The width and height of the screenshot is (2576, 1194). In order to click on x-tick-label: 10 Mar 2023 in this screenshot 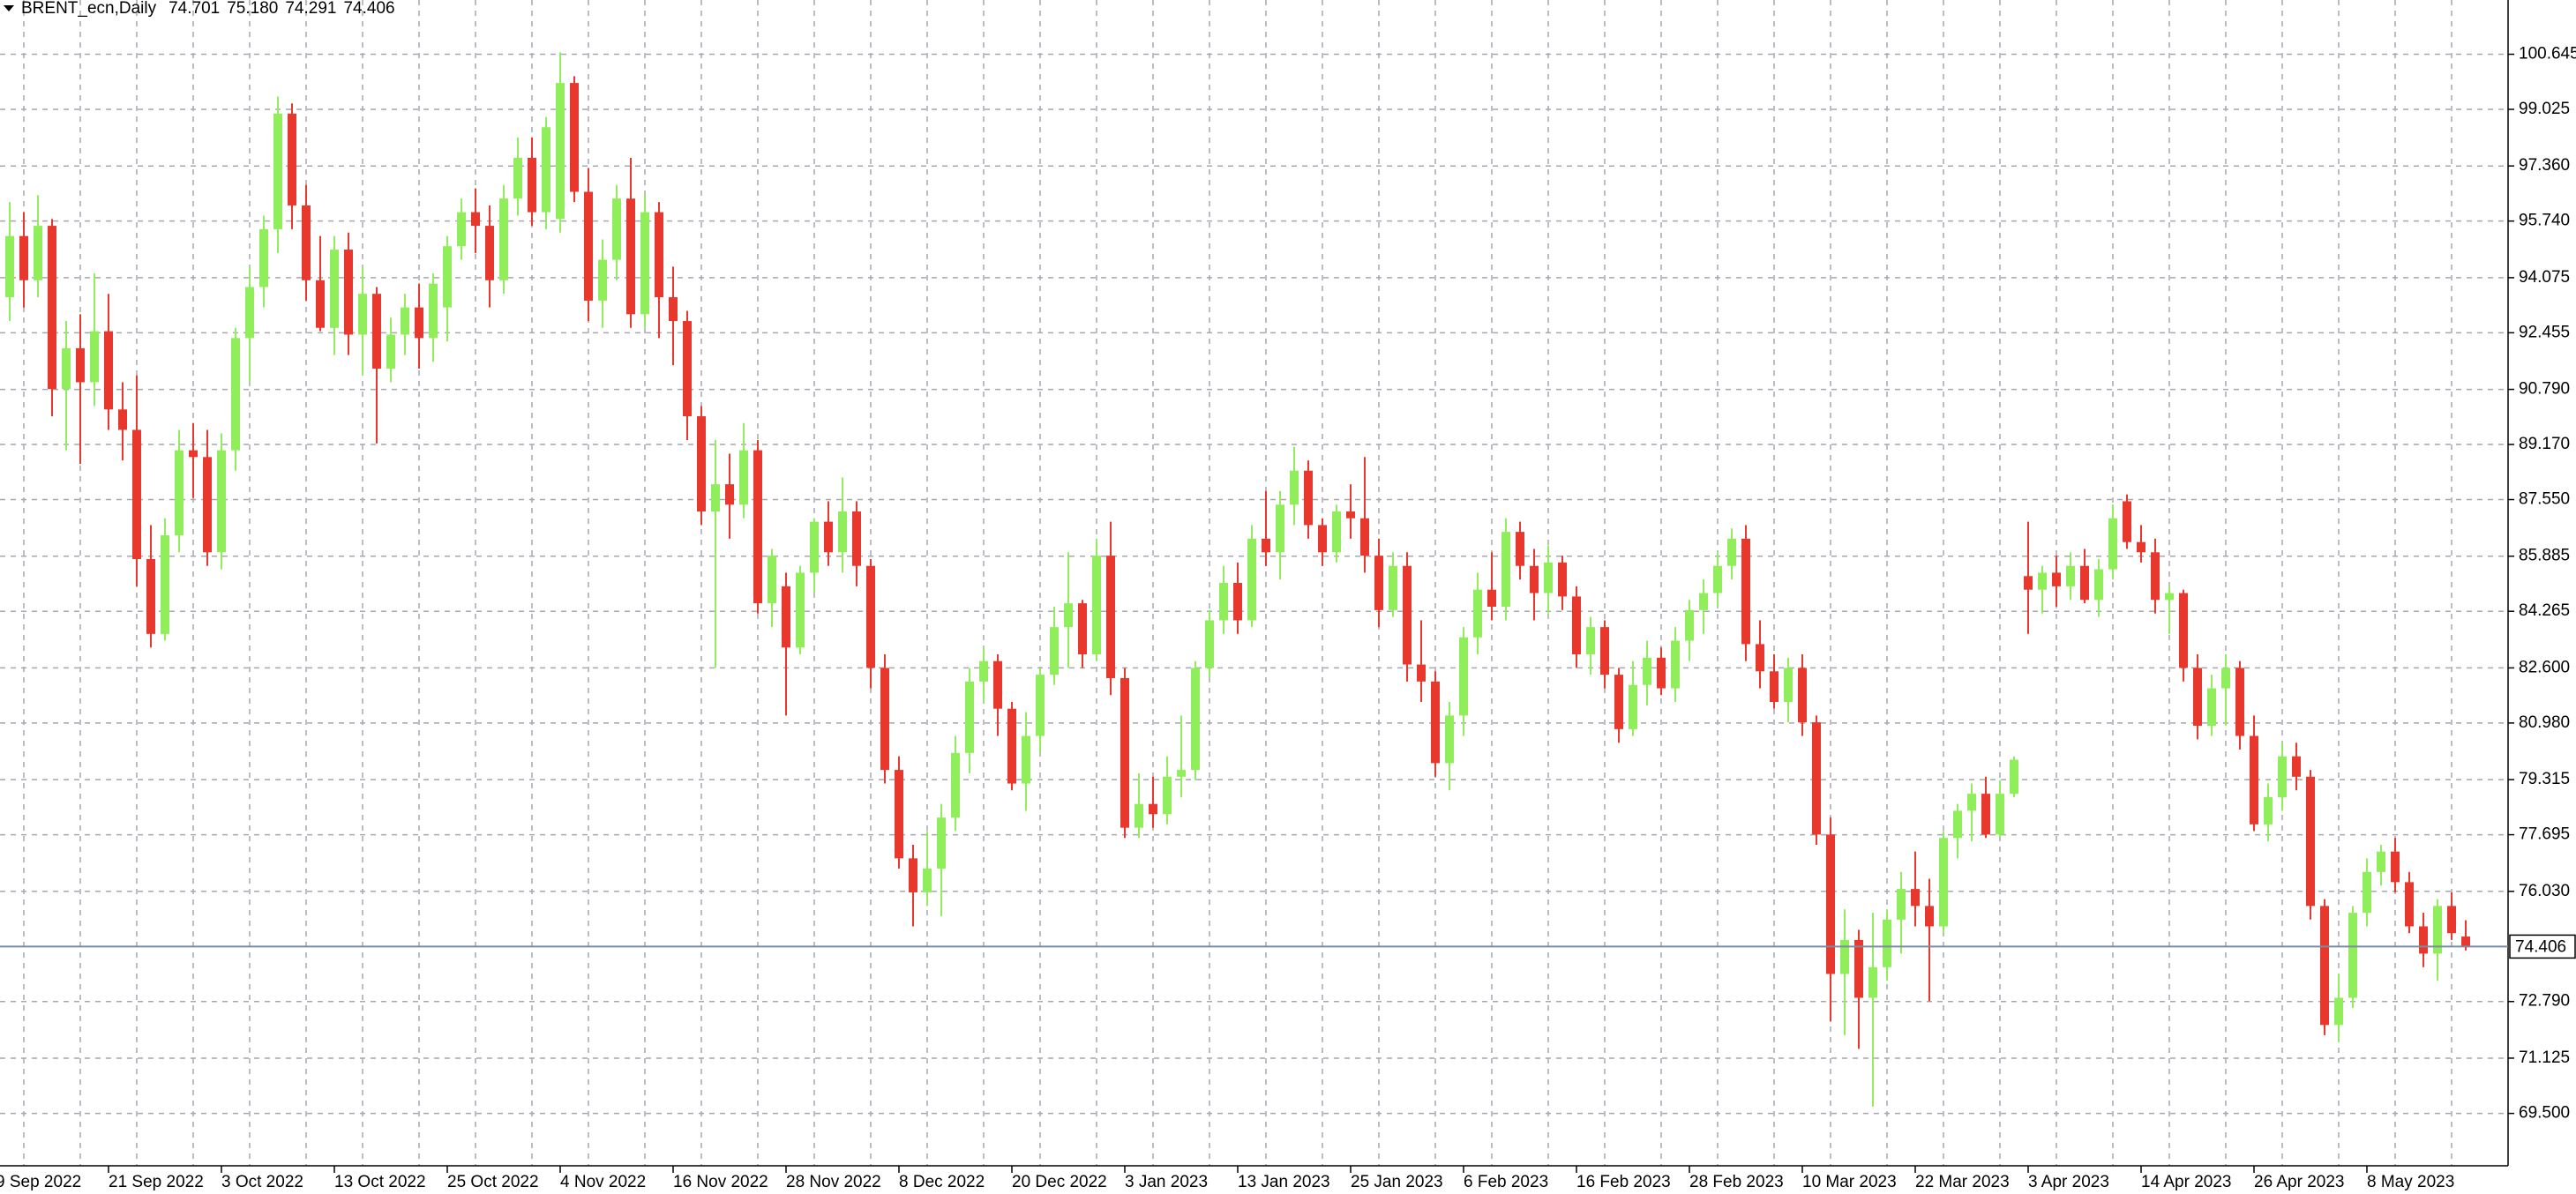, I will do `click(1850, 1182)`.